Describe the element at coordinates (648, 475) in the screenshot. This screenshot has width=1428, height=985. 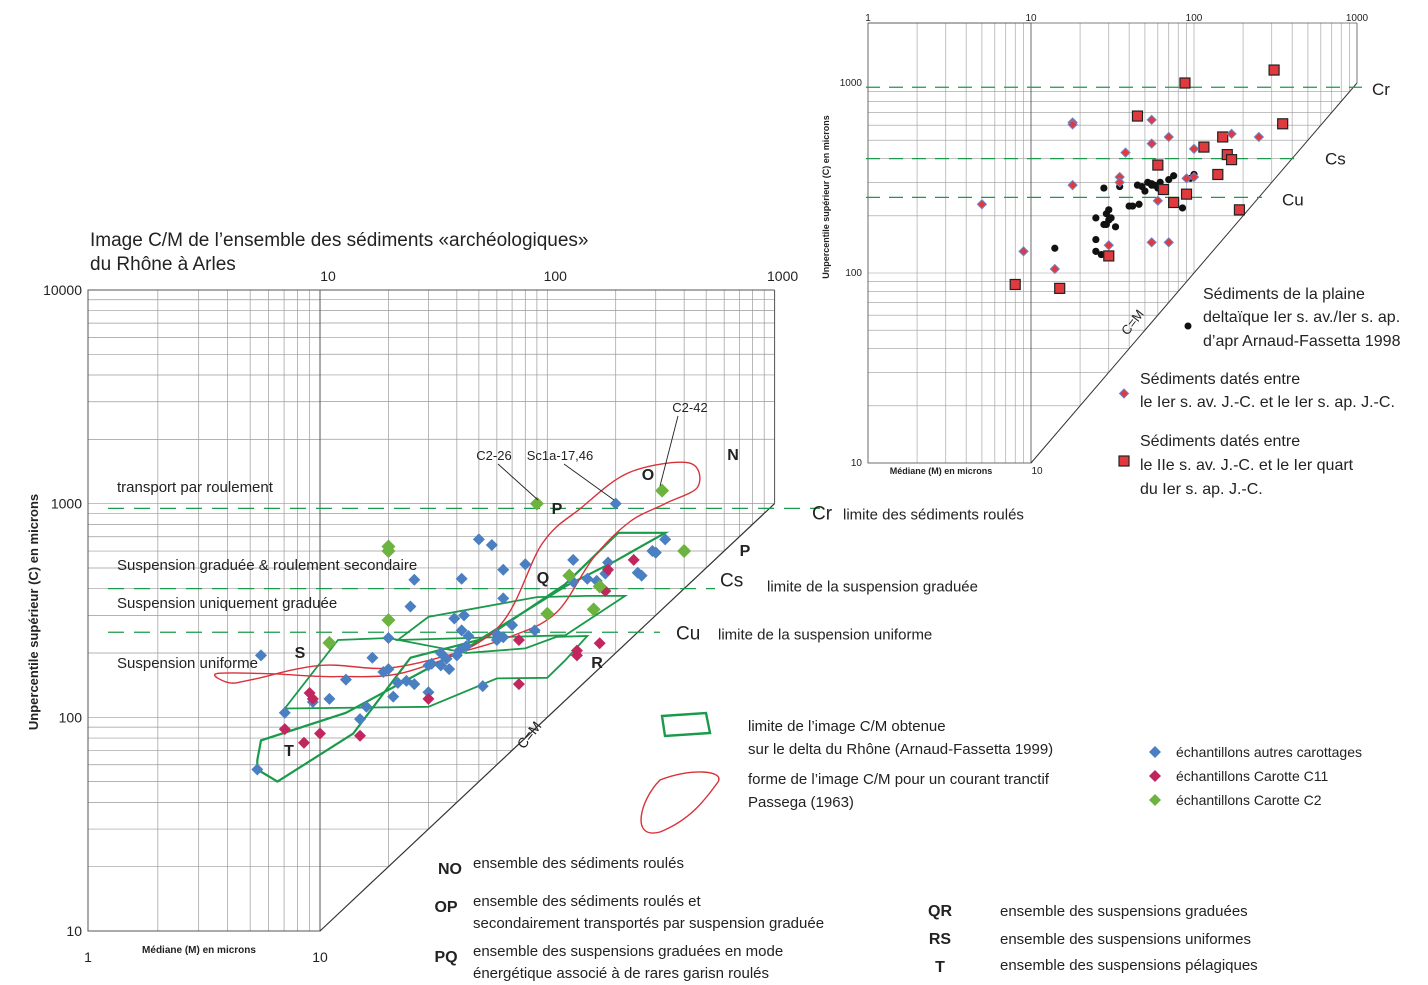
I see `zone-letter: O` at that location.